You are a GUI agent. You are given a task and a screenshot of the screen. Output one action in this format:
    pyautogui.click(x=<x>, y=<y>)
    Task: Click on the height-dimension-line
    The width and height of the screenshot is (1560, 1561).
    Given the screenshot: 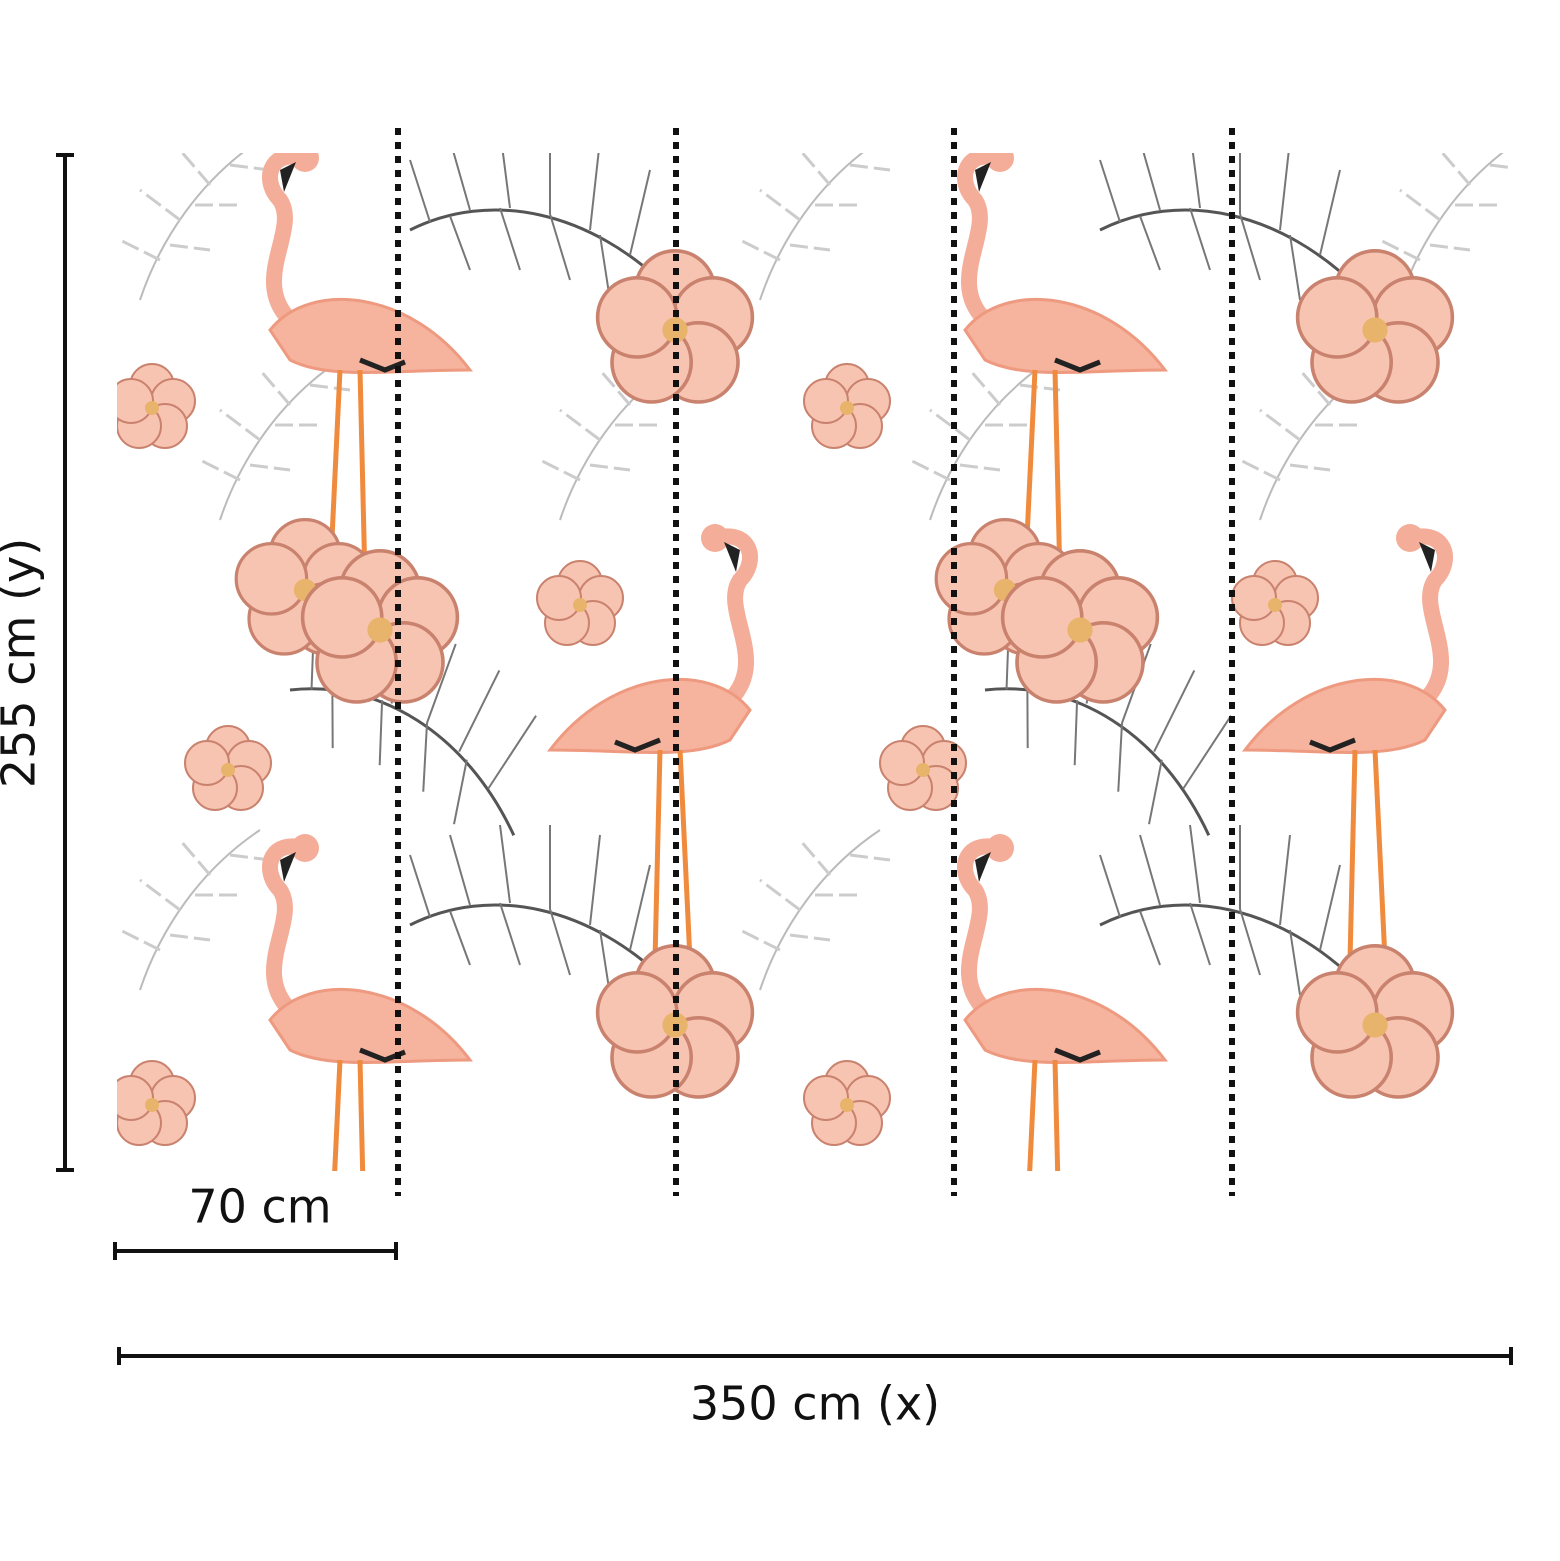 What is the action you would take?
    pyautogui.click(x=65, y=662)
    